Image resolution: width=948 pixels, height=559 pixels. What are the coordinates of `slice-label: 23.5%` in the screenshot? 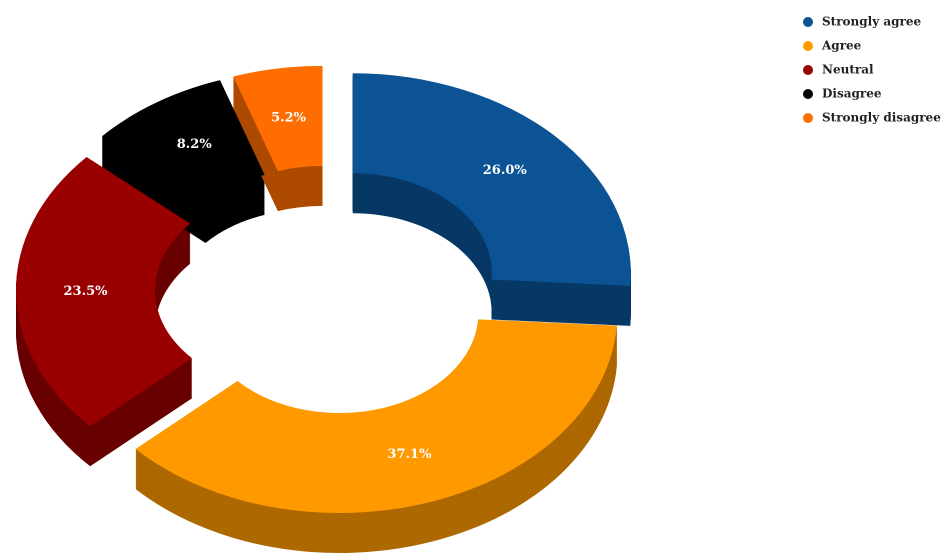 It's located at (86, 291).